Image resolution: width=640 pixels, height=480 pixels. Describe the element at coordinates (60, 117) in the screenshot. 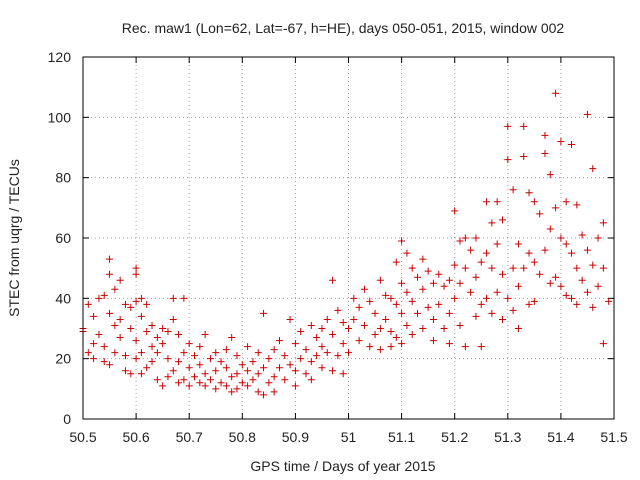

I see `y-tick-label: 100` at that location.